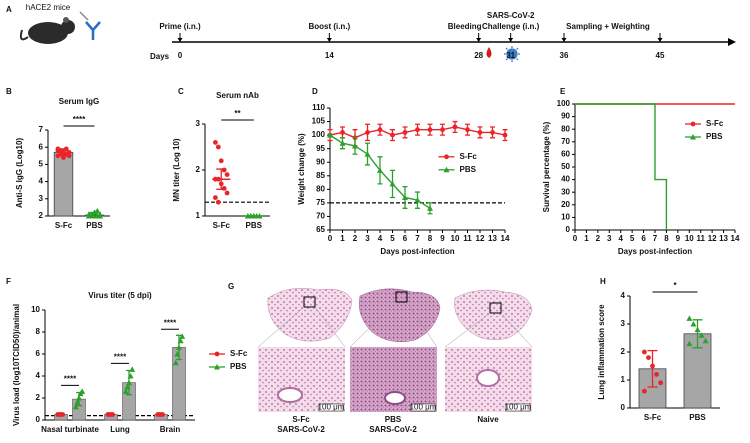  I want to click on legend-label: PBS, so click(468, 169).